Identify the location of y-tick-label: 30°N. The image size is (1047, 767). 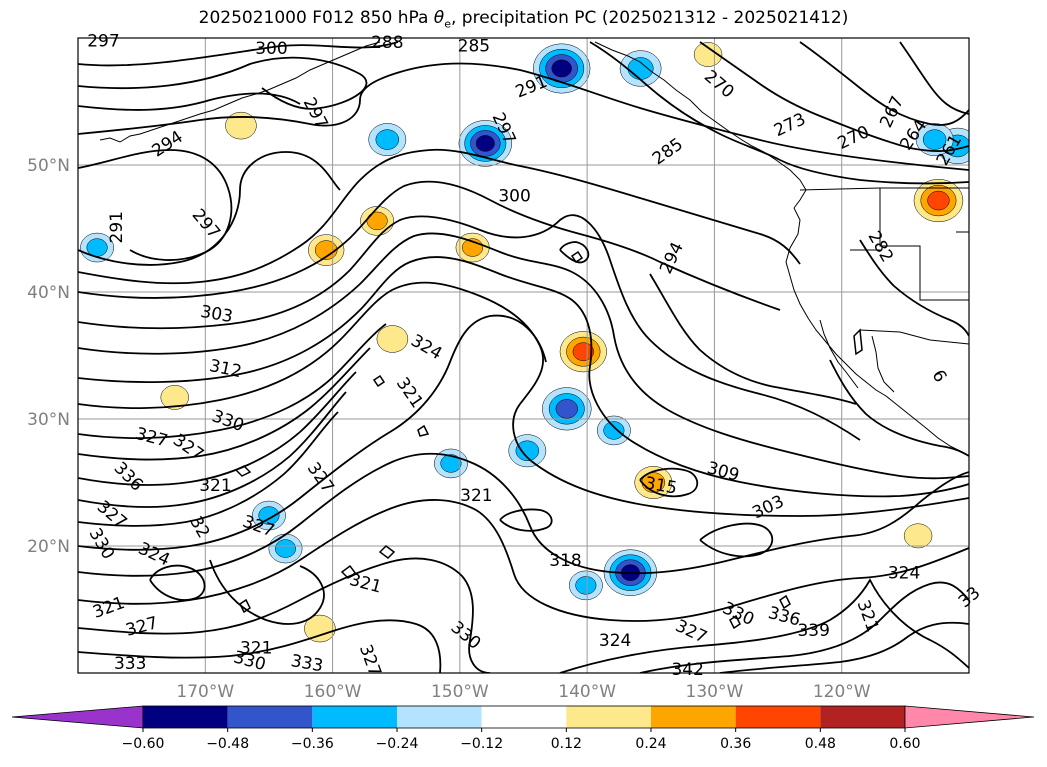
(48, 420).